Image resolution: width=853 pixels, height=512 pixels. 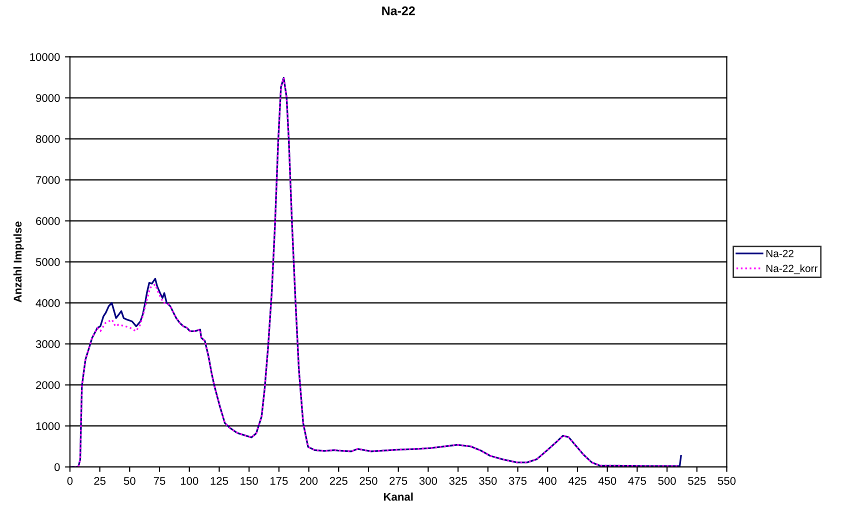 I want to click on y-tick-label: 2000, so click(x=48, y=385).